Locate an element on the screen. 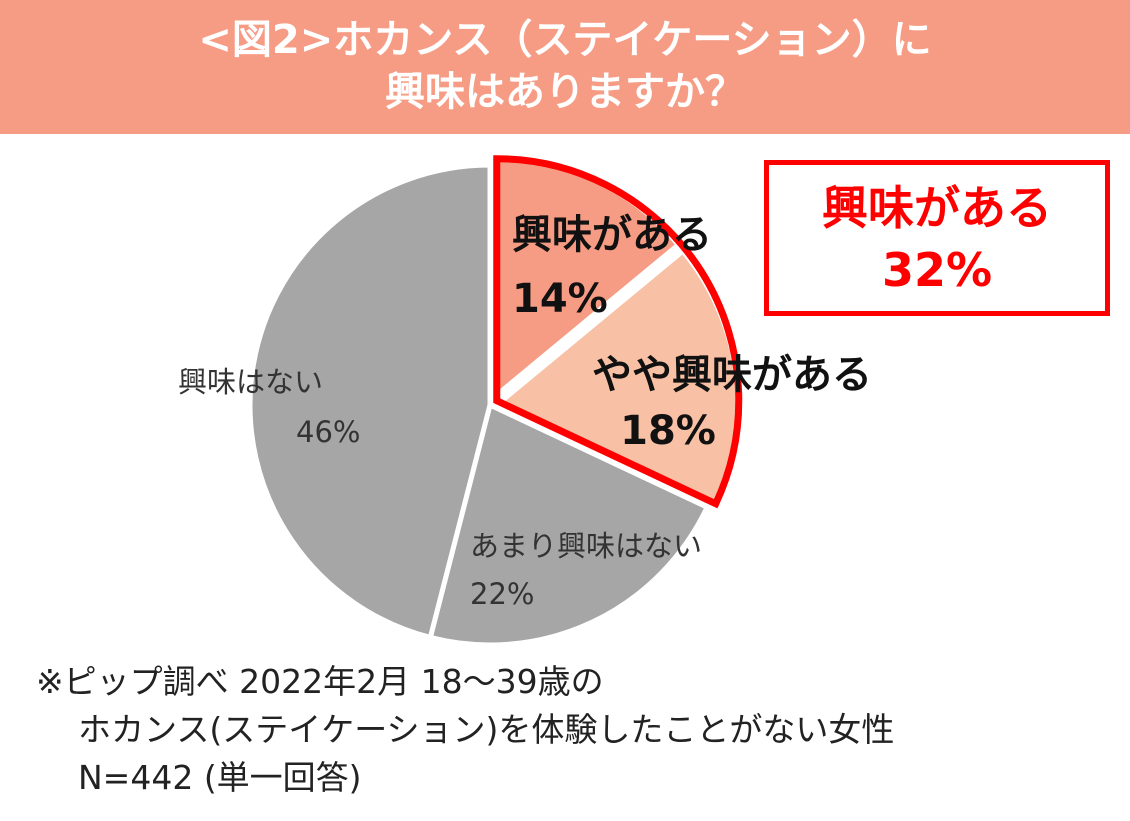 Image resolution: width=1130 pixels, height=821 pixels. slice-value-label: 14% is located at coordinates (560, 299).